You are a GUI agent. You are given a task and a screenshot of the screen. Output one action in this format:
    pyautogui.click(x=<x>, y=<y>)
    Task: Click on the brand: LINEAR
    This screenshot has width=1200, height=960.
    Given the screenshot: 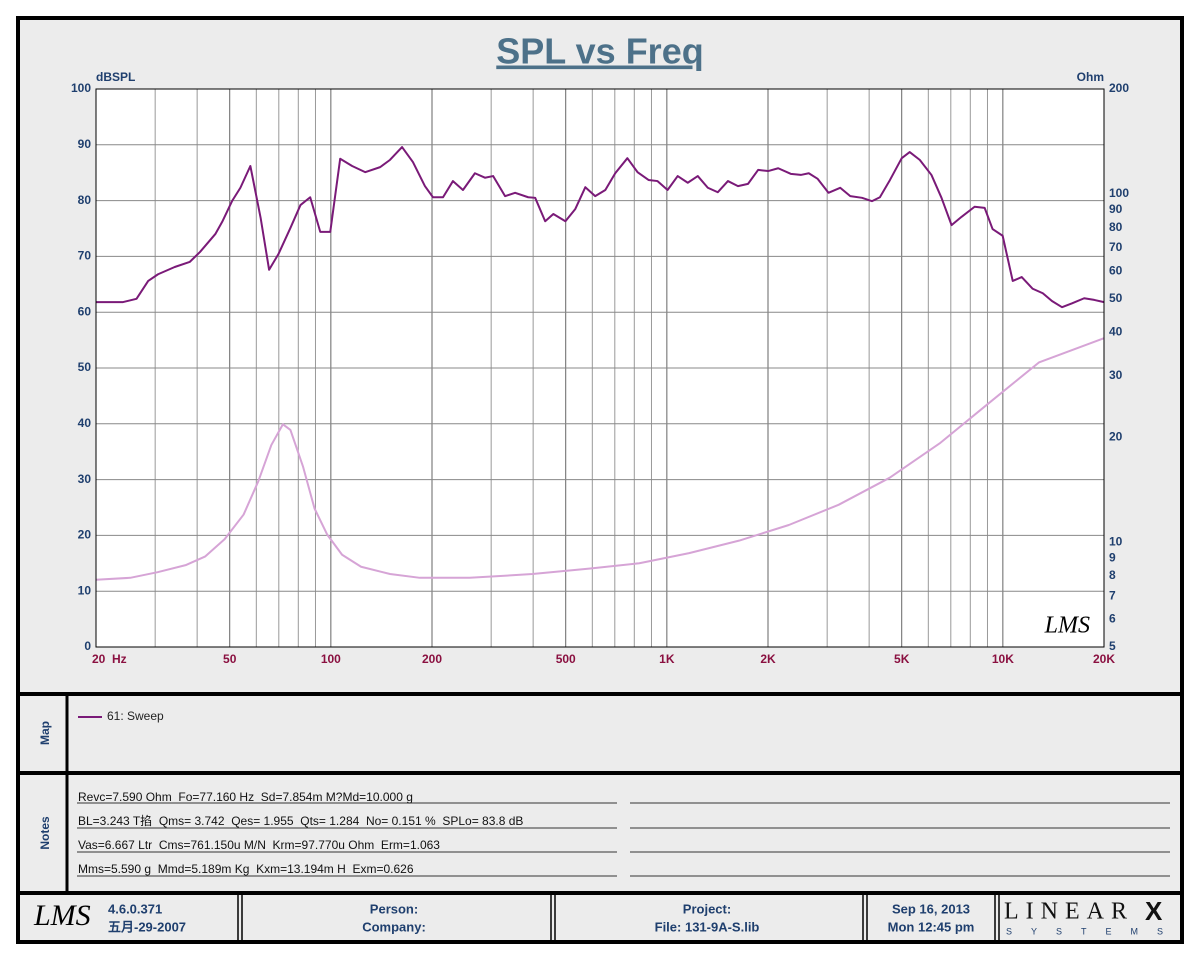 What is the action you would take?
    pyautogui.click(x=1069, y=912)
    